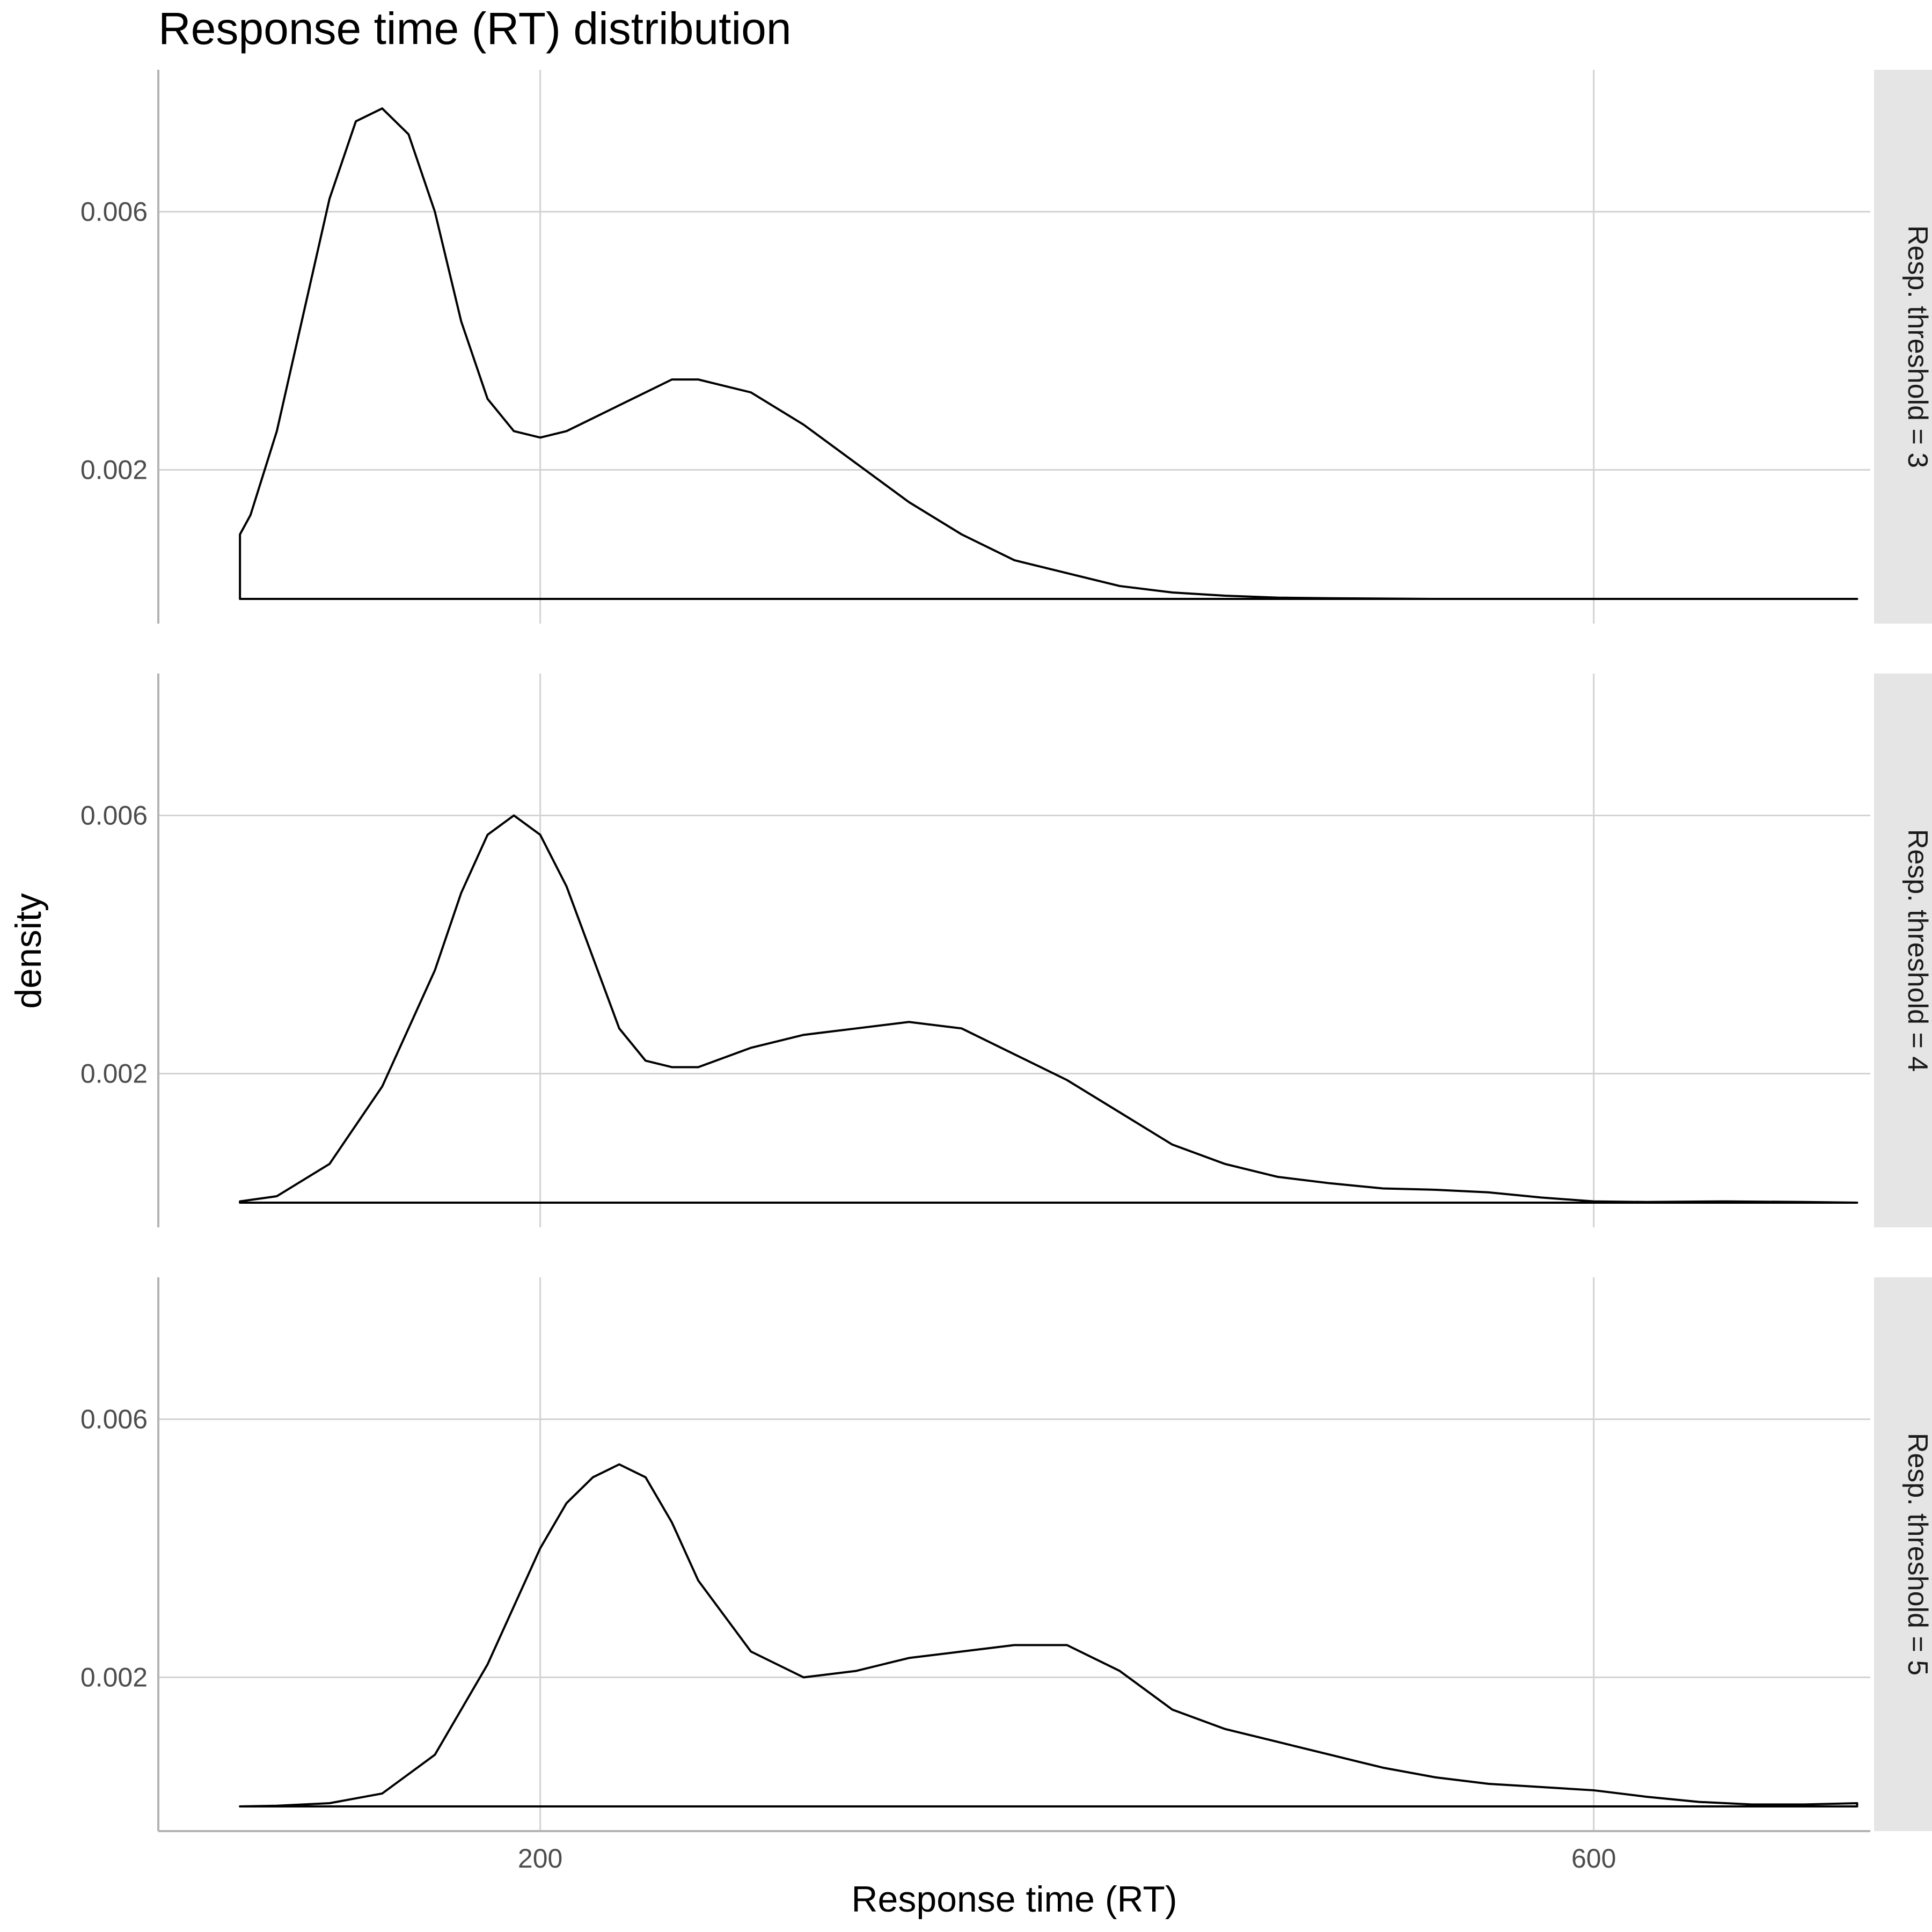 The image size is (1932, 1932). Describe the element at coordinates (1593, 1858) in the screenshot. I see `x-tick-label: 600` at that location.